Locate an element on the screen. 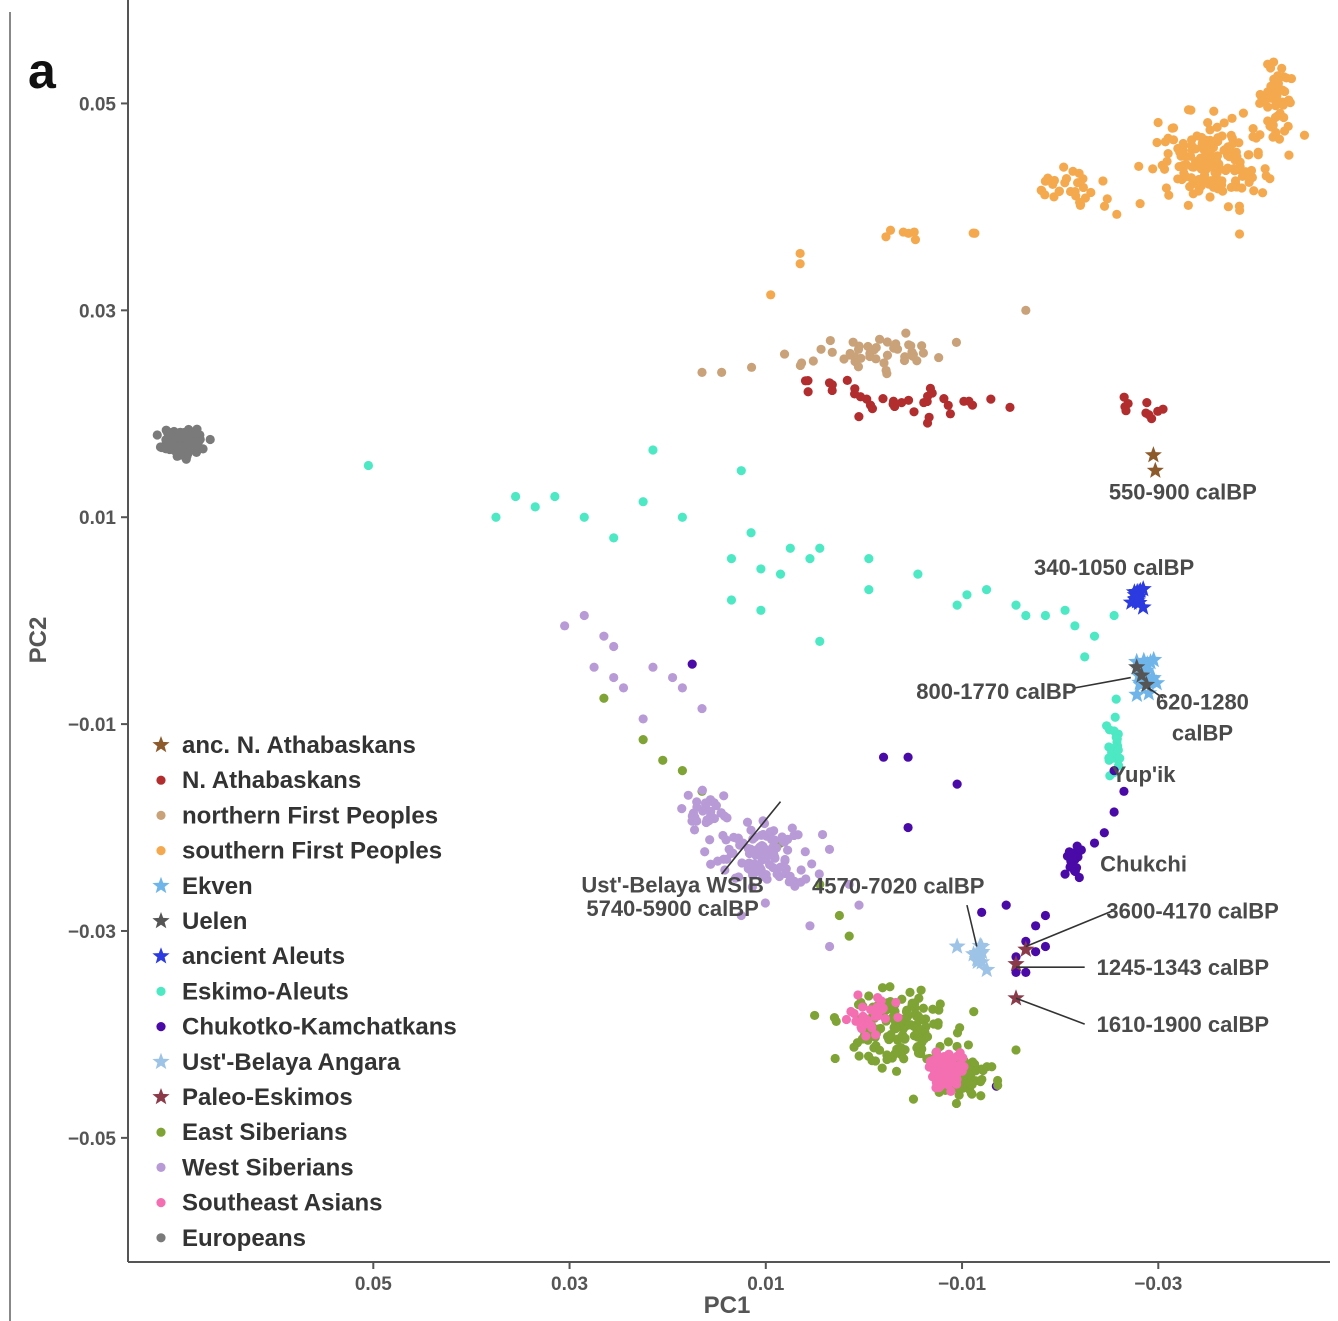 Image resolution: width=1338 pixels, height=1321 pixels. annotation-label: 1245-1343 calBP is located at coordinates (1183, 967).